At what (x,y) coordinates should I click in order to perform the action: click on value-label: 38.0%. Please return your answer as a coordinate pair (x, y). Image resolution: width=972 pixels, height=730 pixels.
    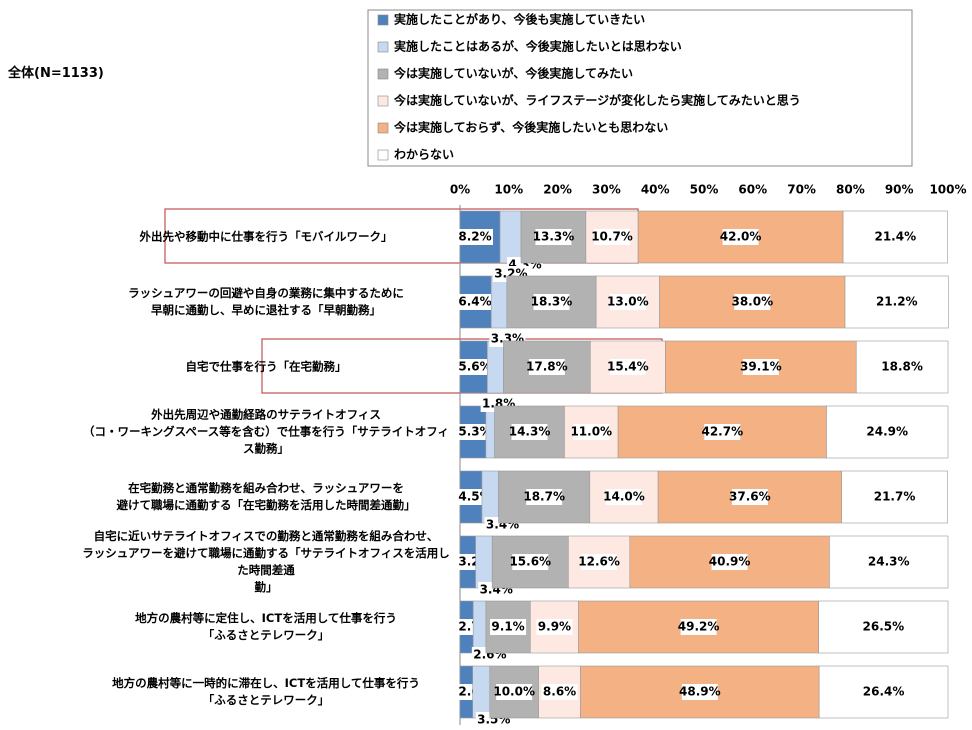
    Looking at the image, I should click on (752, 302).